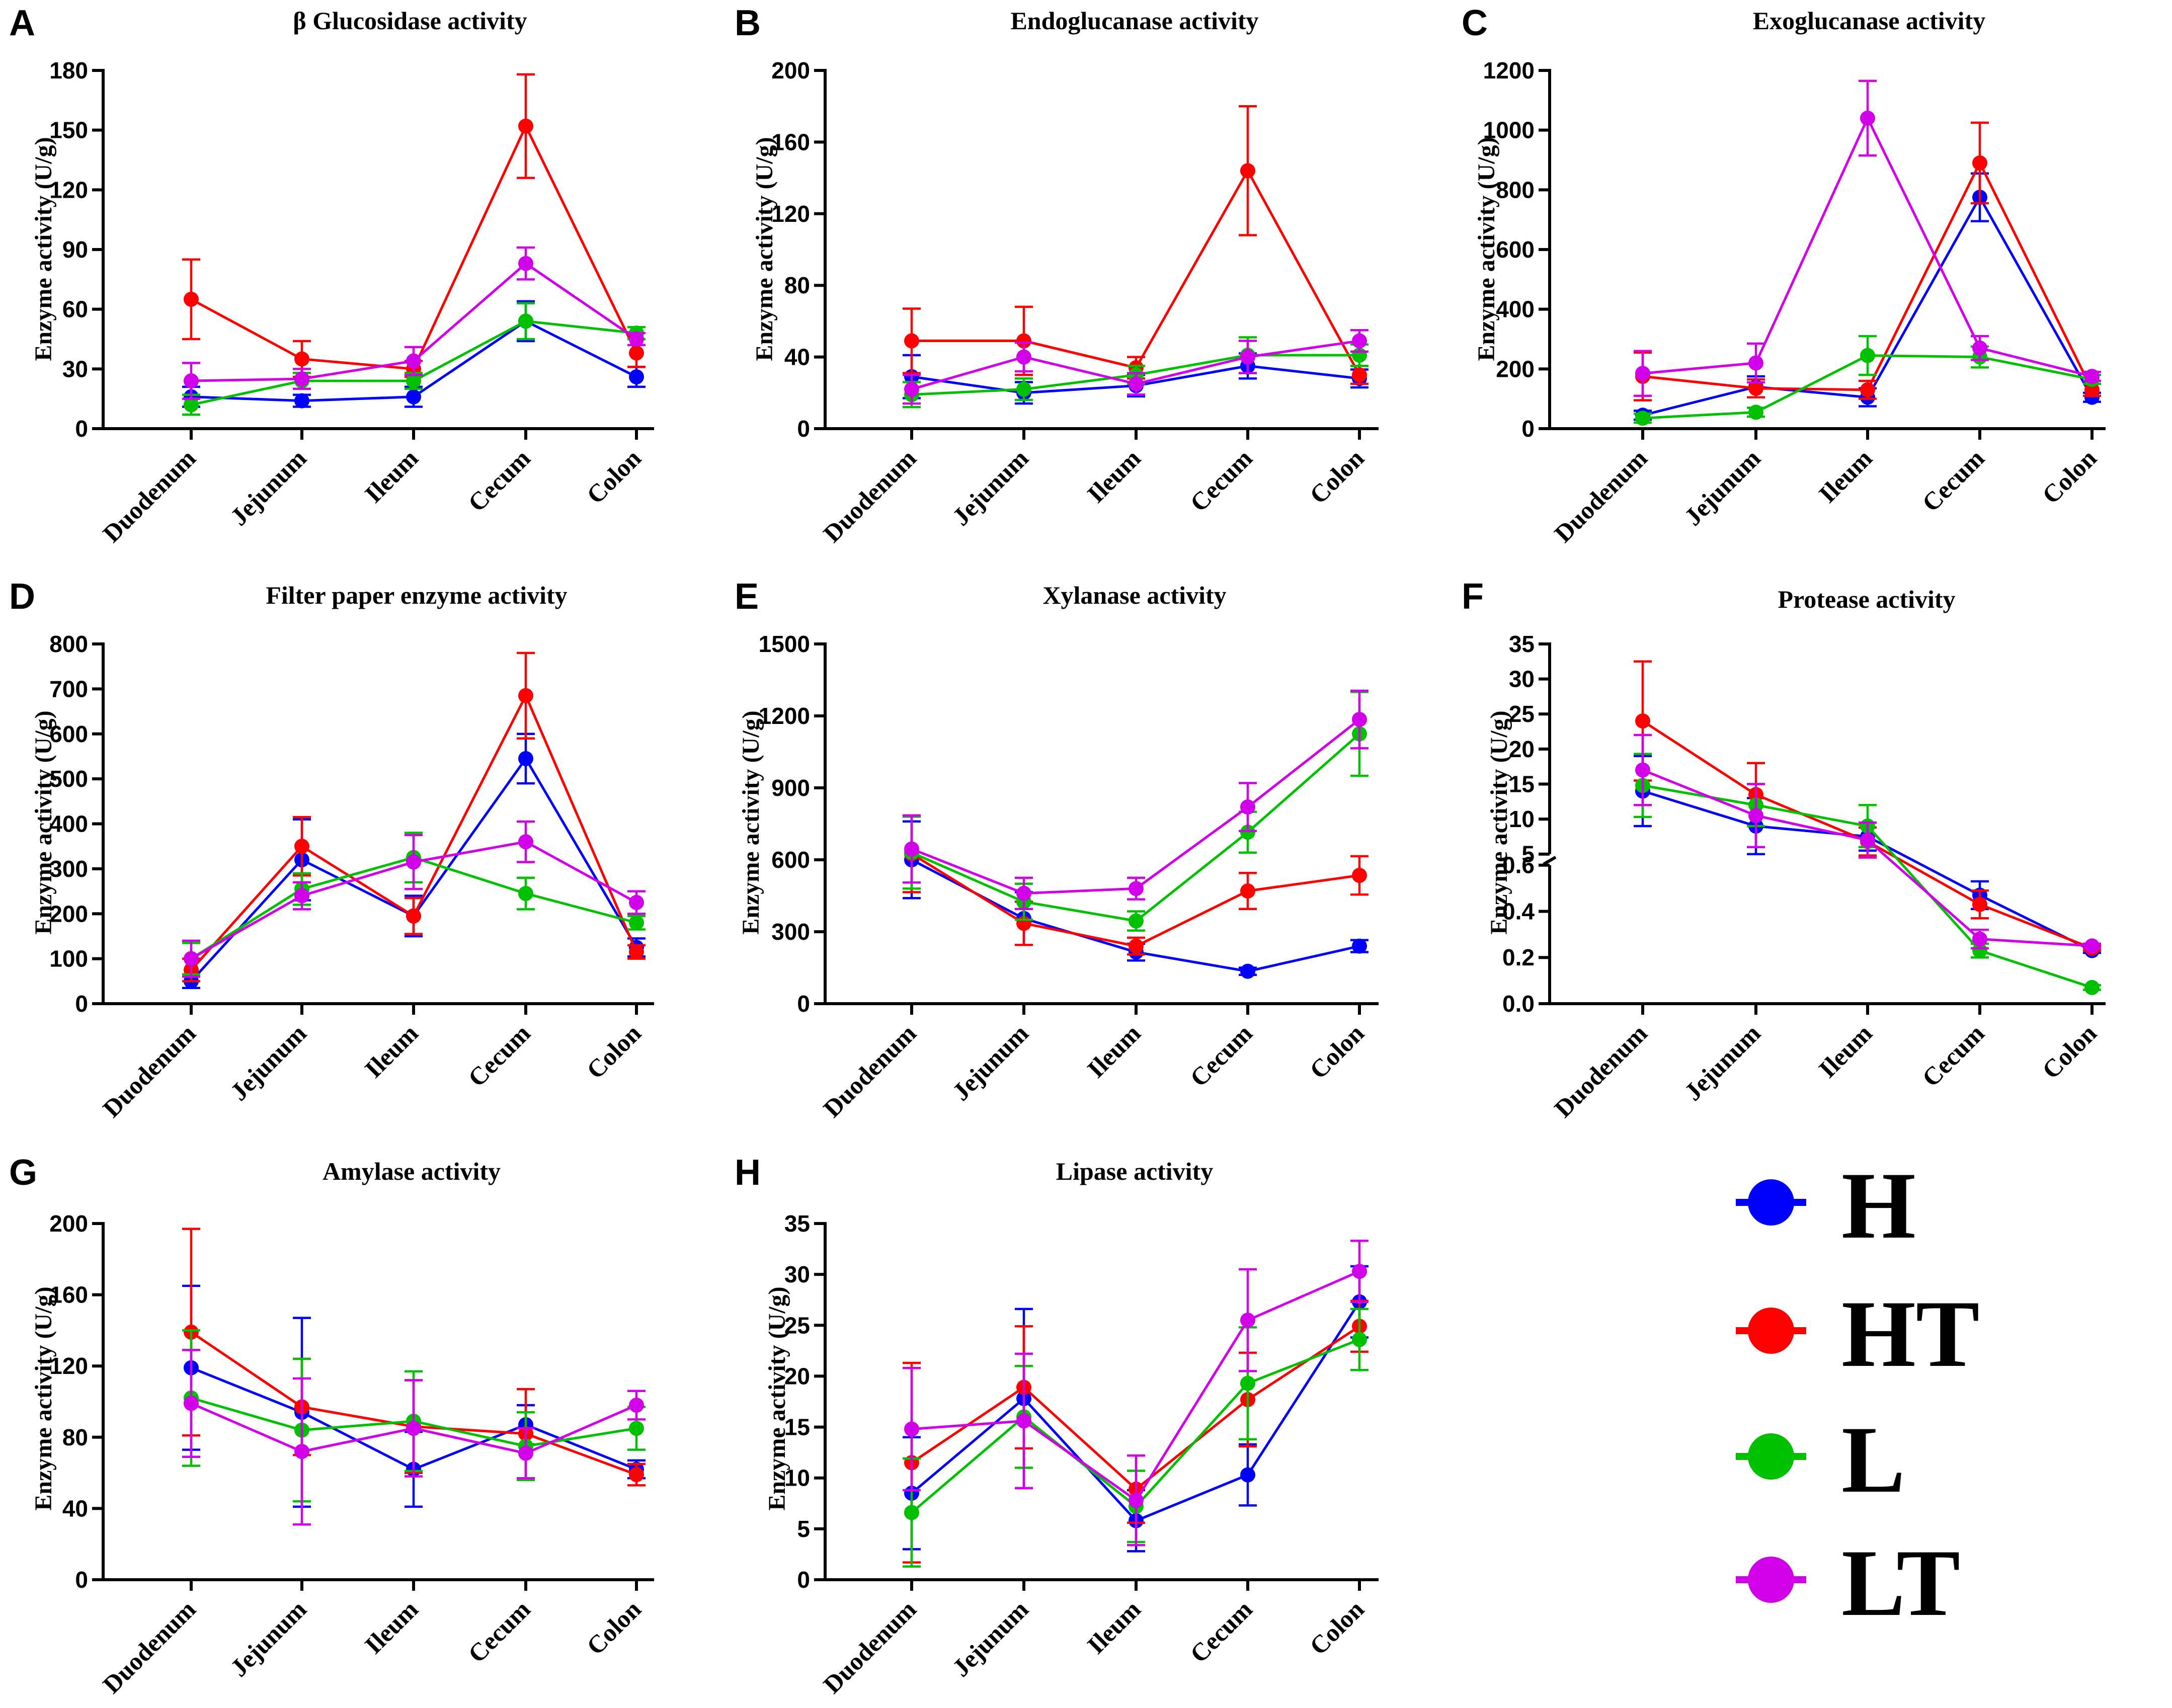 The image size is (2172, 1708). What do you see at coordinates (1953, 480) in the screenshot?
I see `x-tick-label: Cecum` at bounding box center [1953, 480].